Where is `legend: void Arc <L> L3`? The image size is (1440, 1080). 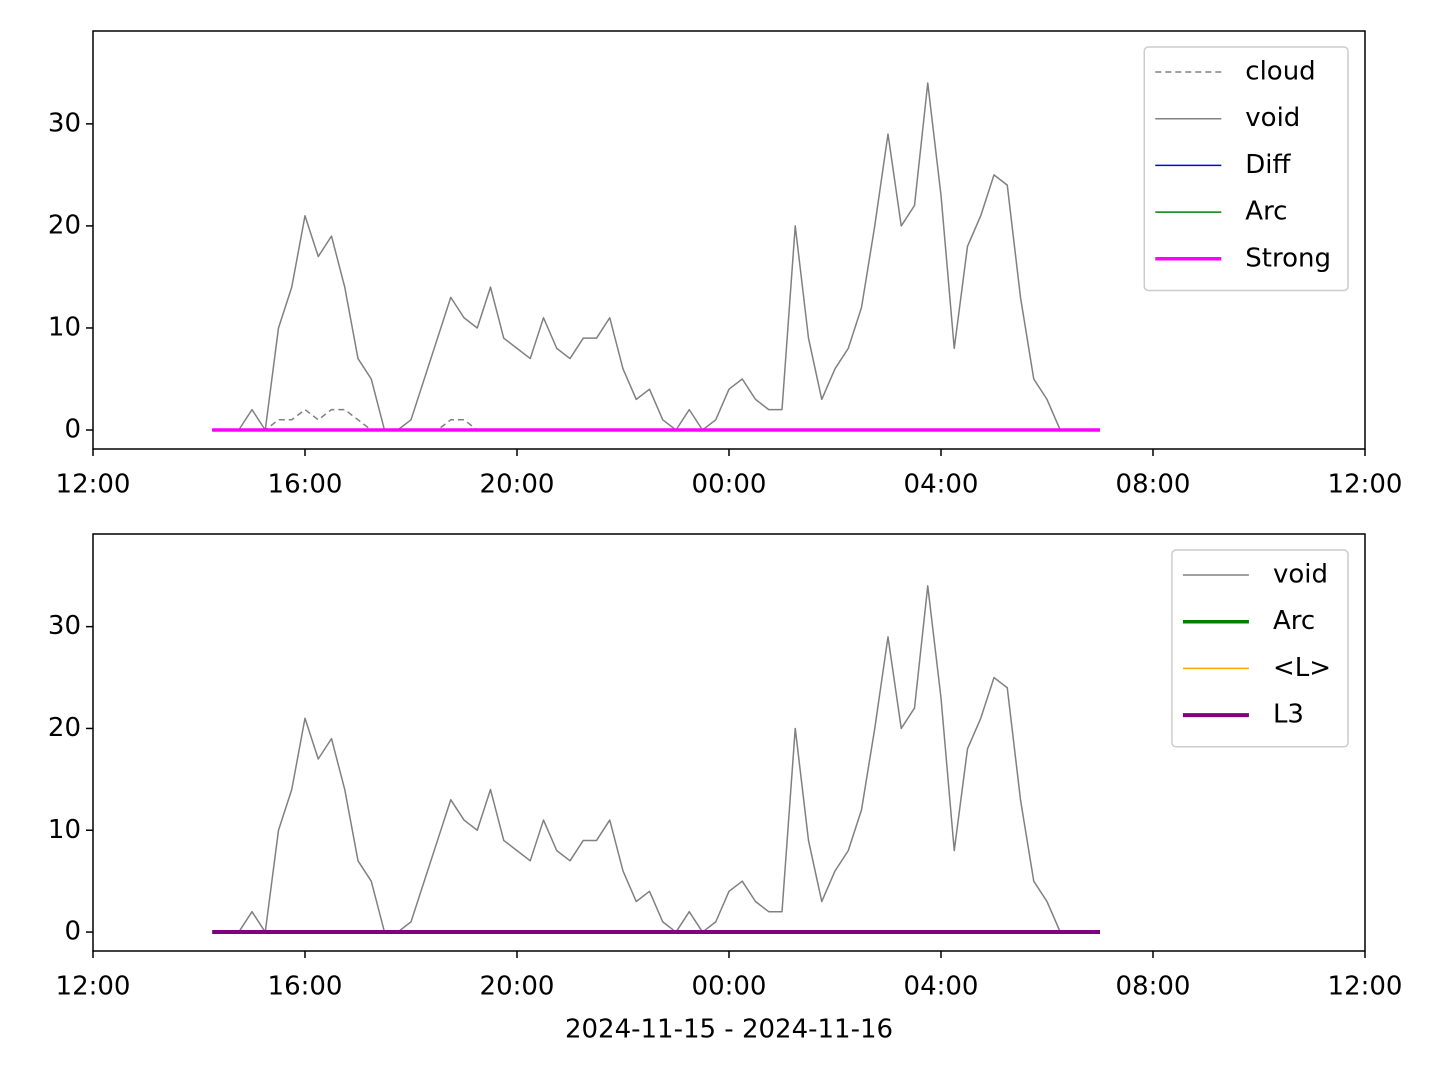
legend: void Arc <L> L3 is located at coordinates (1260, 648).